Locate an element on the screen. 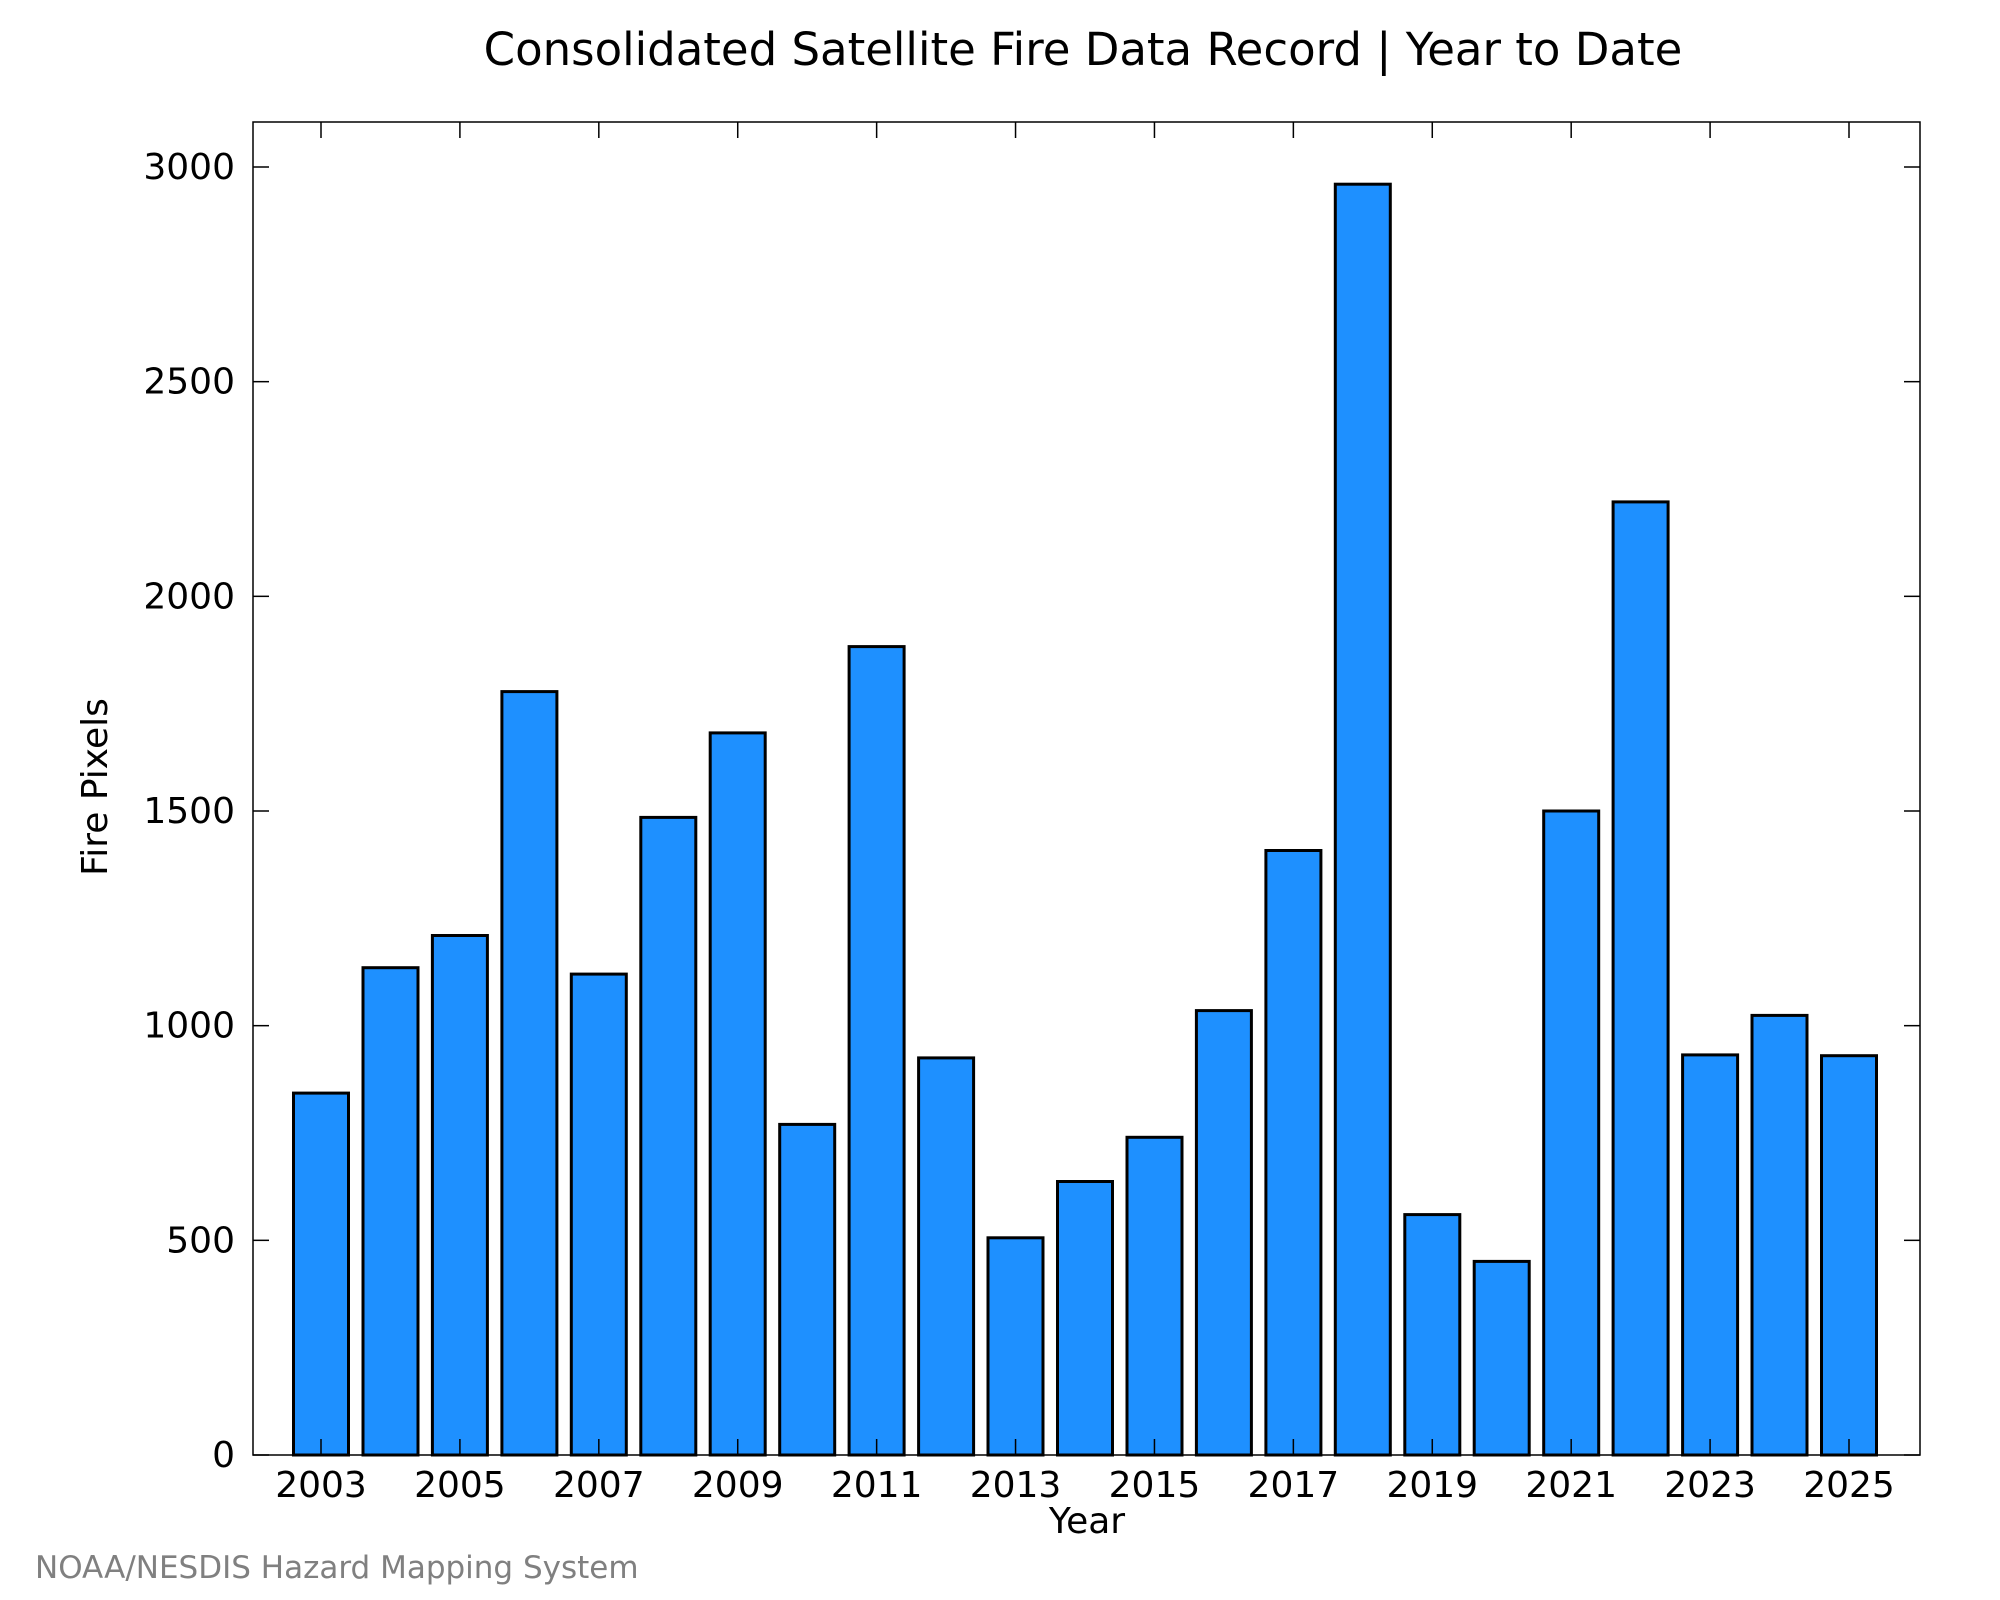 This screenshot has height=1600, width=2000. x-tick-label-2015: 2015 is located at coordinates (1155, 1485).